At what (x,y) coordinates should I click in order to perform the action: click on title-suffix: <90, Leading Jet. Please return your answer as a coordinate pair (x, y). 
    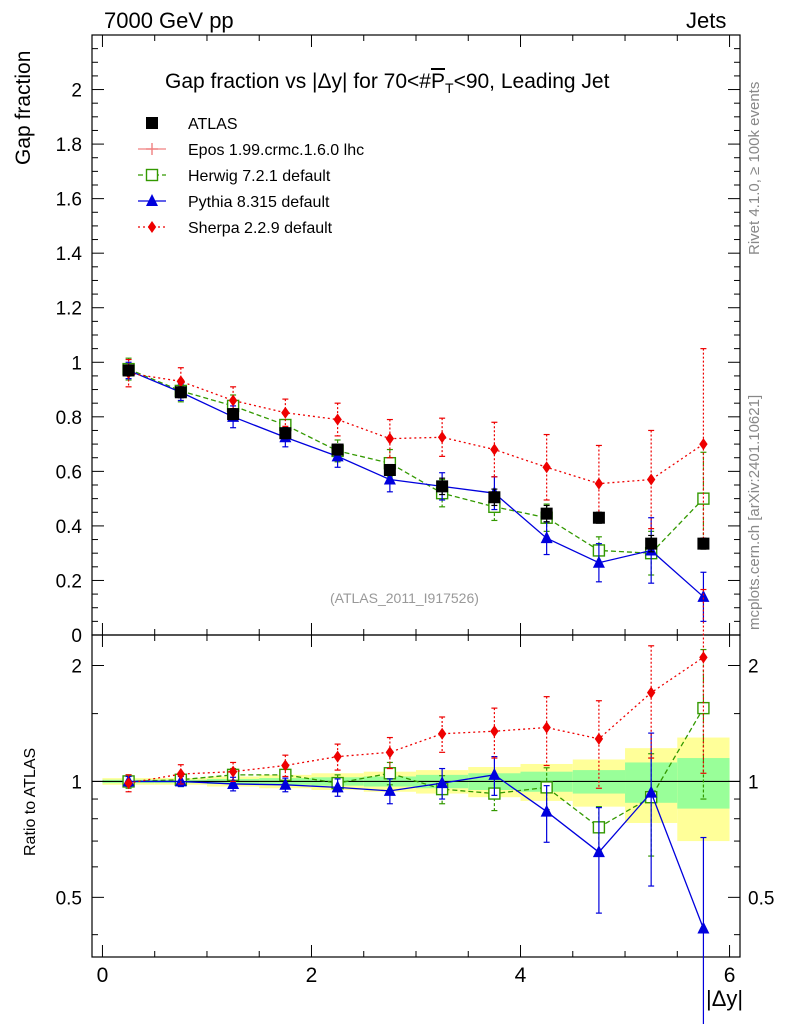
    Looking at the image, I should click on (531, 81).